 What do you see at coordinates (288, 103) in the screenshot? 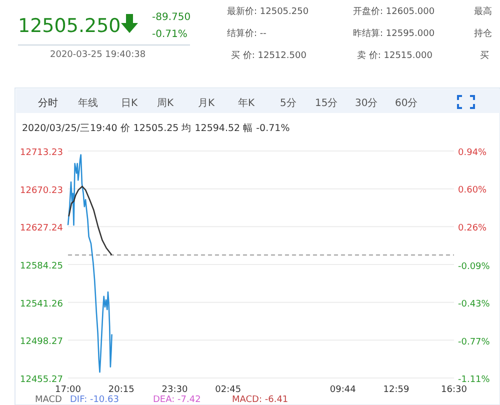
I see `text: 5分` at bounding box center [288, 103].